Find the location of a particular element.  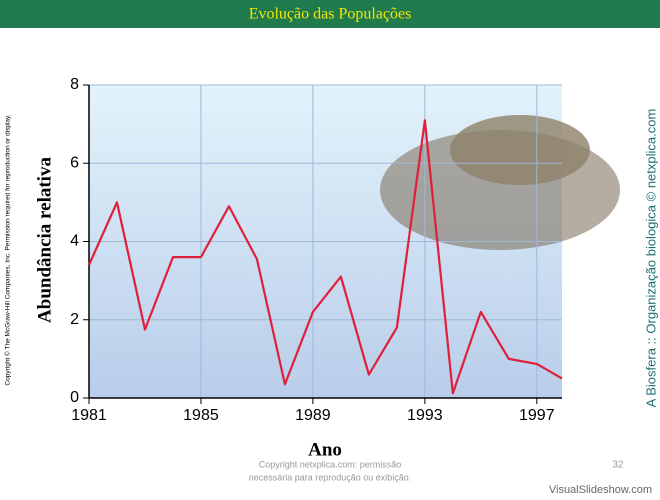

header-bar is located at coordinates (330, 14).